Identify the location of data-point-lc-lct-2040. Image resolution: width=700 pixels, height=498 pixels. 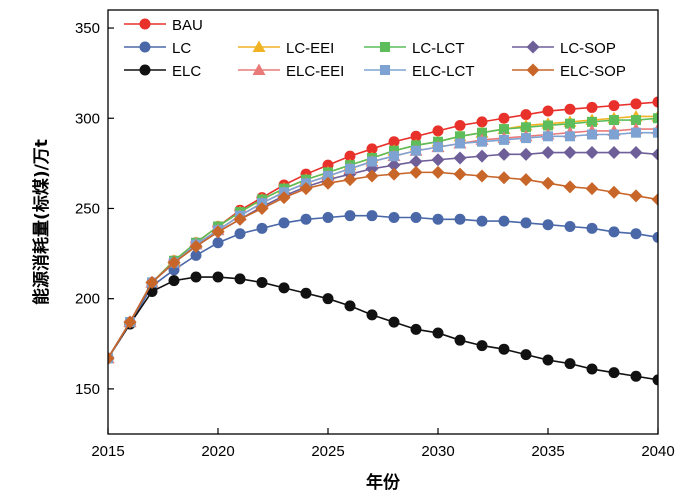
(655, 118).